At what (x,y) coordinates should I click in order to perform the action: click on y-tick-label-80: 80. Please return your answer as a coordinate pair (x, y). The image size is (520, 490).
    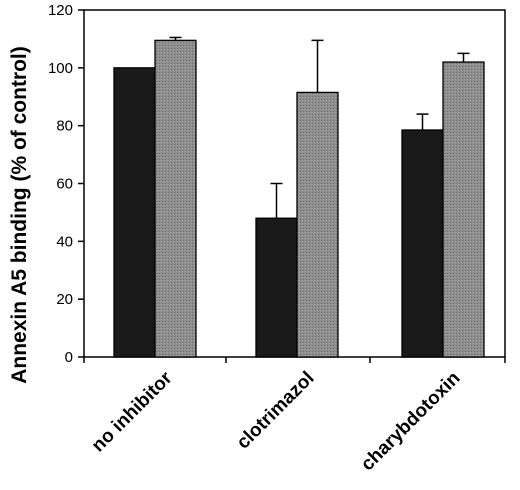
    Looking at the image, I should click on (64, 126).